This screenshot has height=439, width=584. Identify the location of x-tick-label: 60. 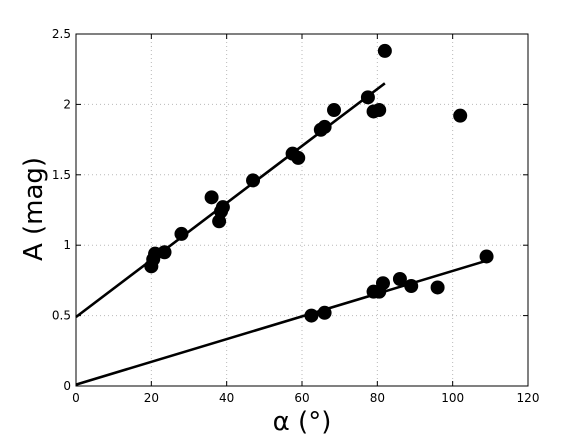
(301, 398).